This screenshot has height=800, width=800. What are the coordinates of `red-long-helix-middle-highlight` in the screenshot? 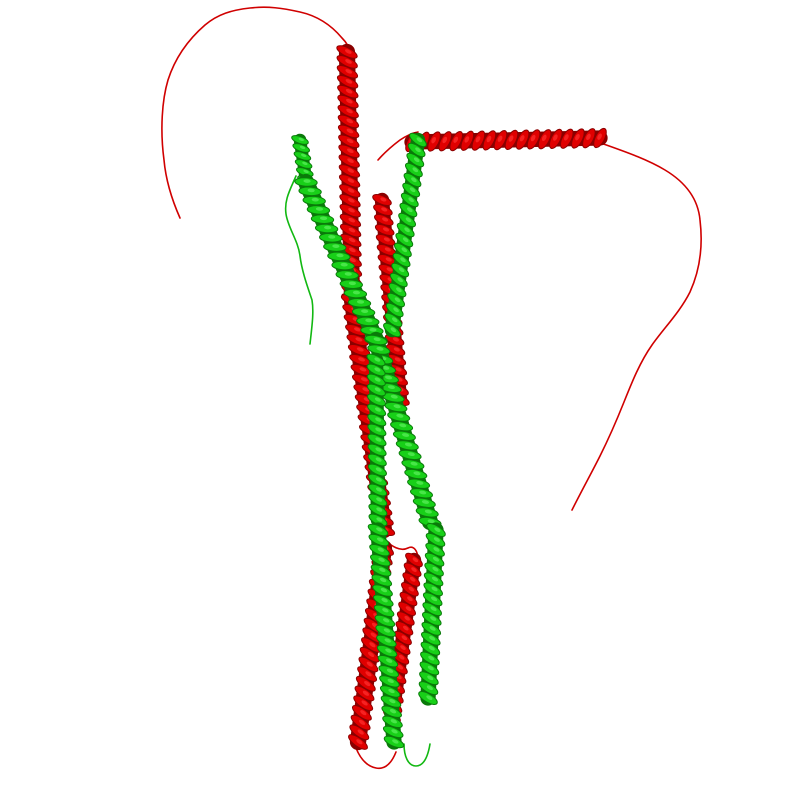 It's located at (364, 379).